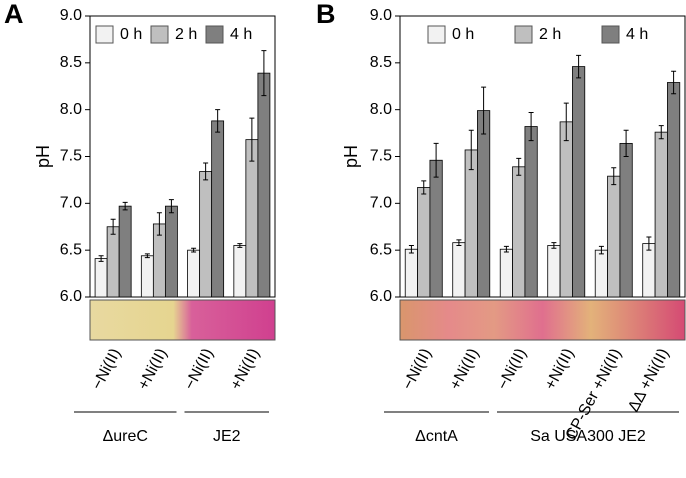  What do you see at coordinates (125, 436) in the screenshot?
I see `group-label: ΔureC` at bounding box center [125, 436].